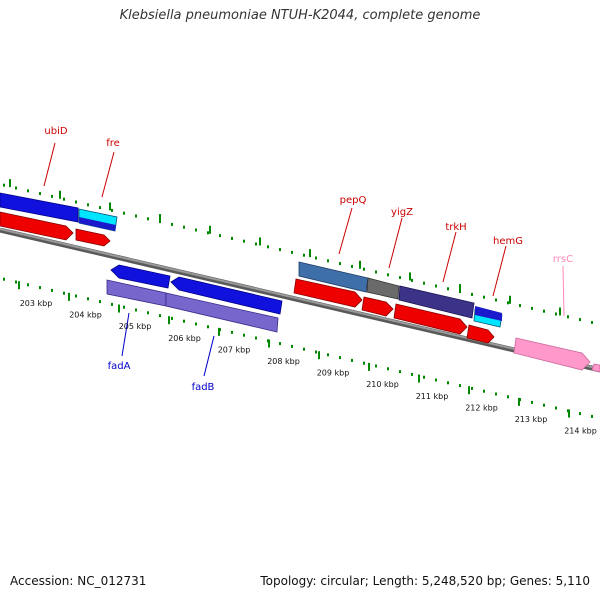 Image resolution: width=600 pixels, height=600 pixels. I want to click on feature-fadB-block, so click(222, 312).